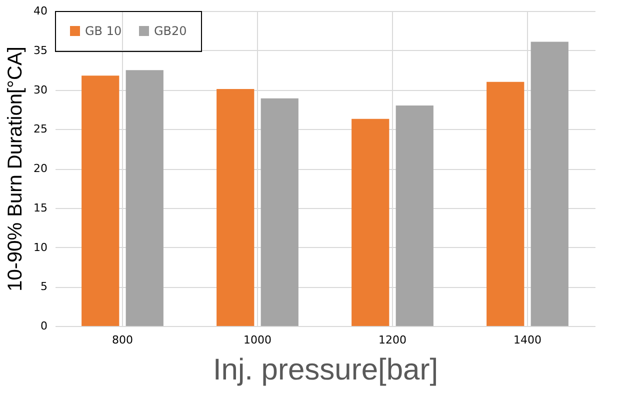 This screenshot has height=408, width=626. Describe the element at coordinates (44, 287) in the screenshot. I see `y-tick-label: 5` at that location.